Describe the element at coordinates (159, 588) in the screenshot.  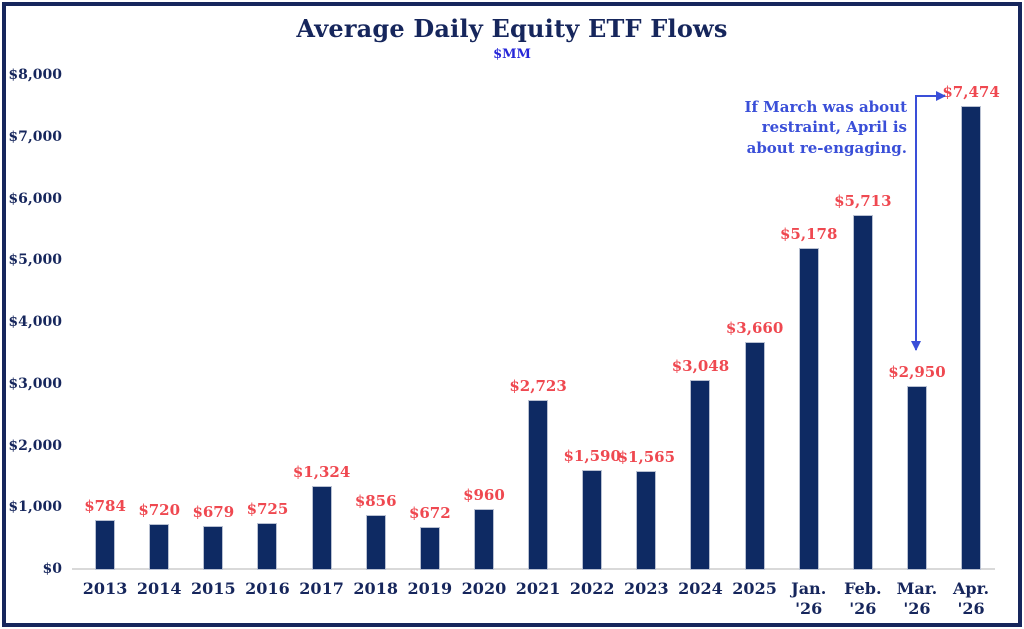
I see `x-tick-label: 2014` at that location.